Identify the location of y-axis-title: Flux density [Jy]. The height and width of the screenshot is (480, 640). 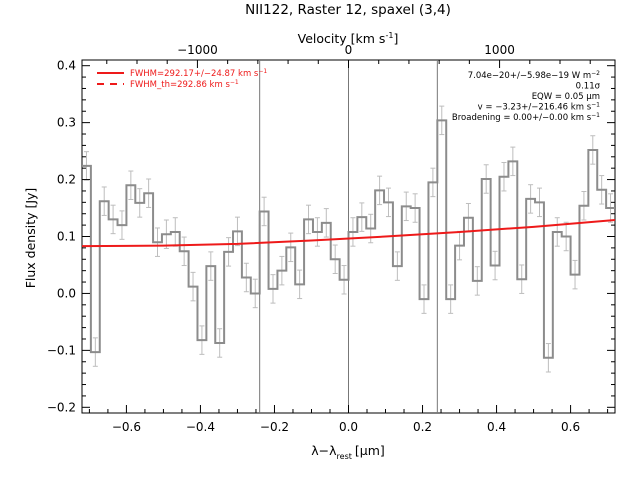
(30, 238).